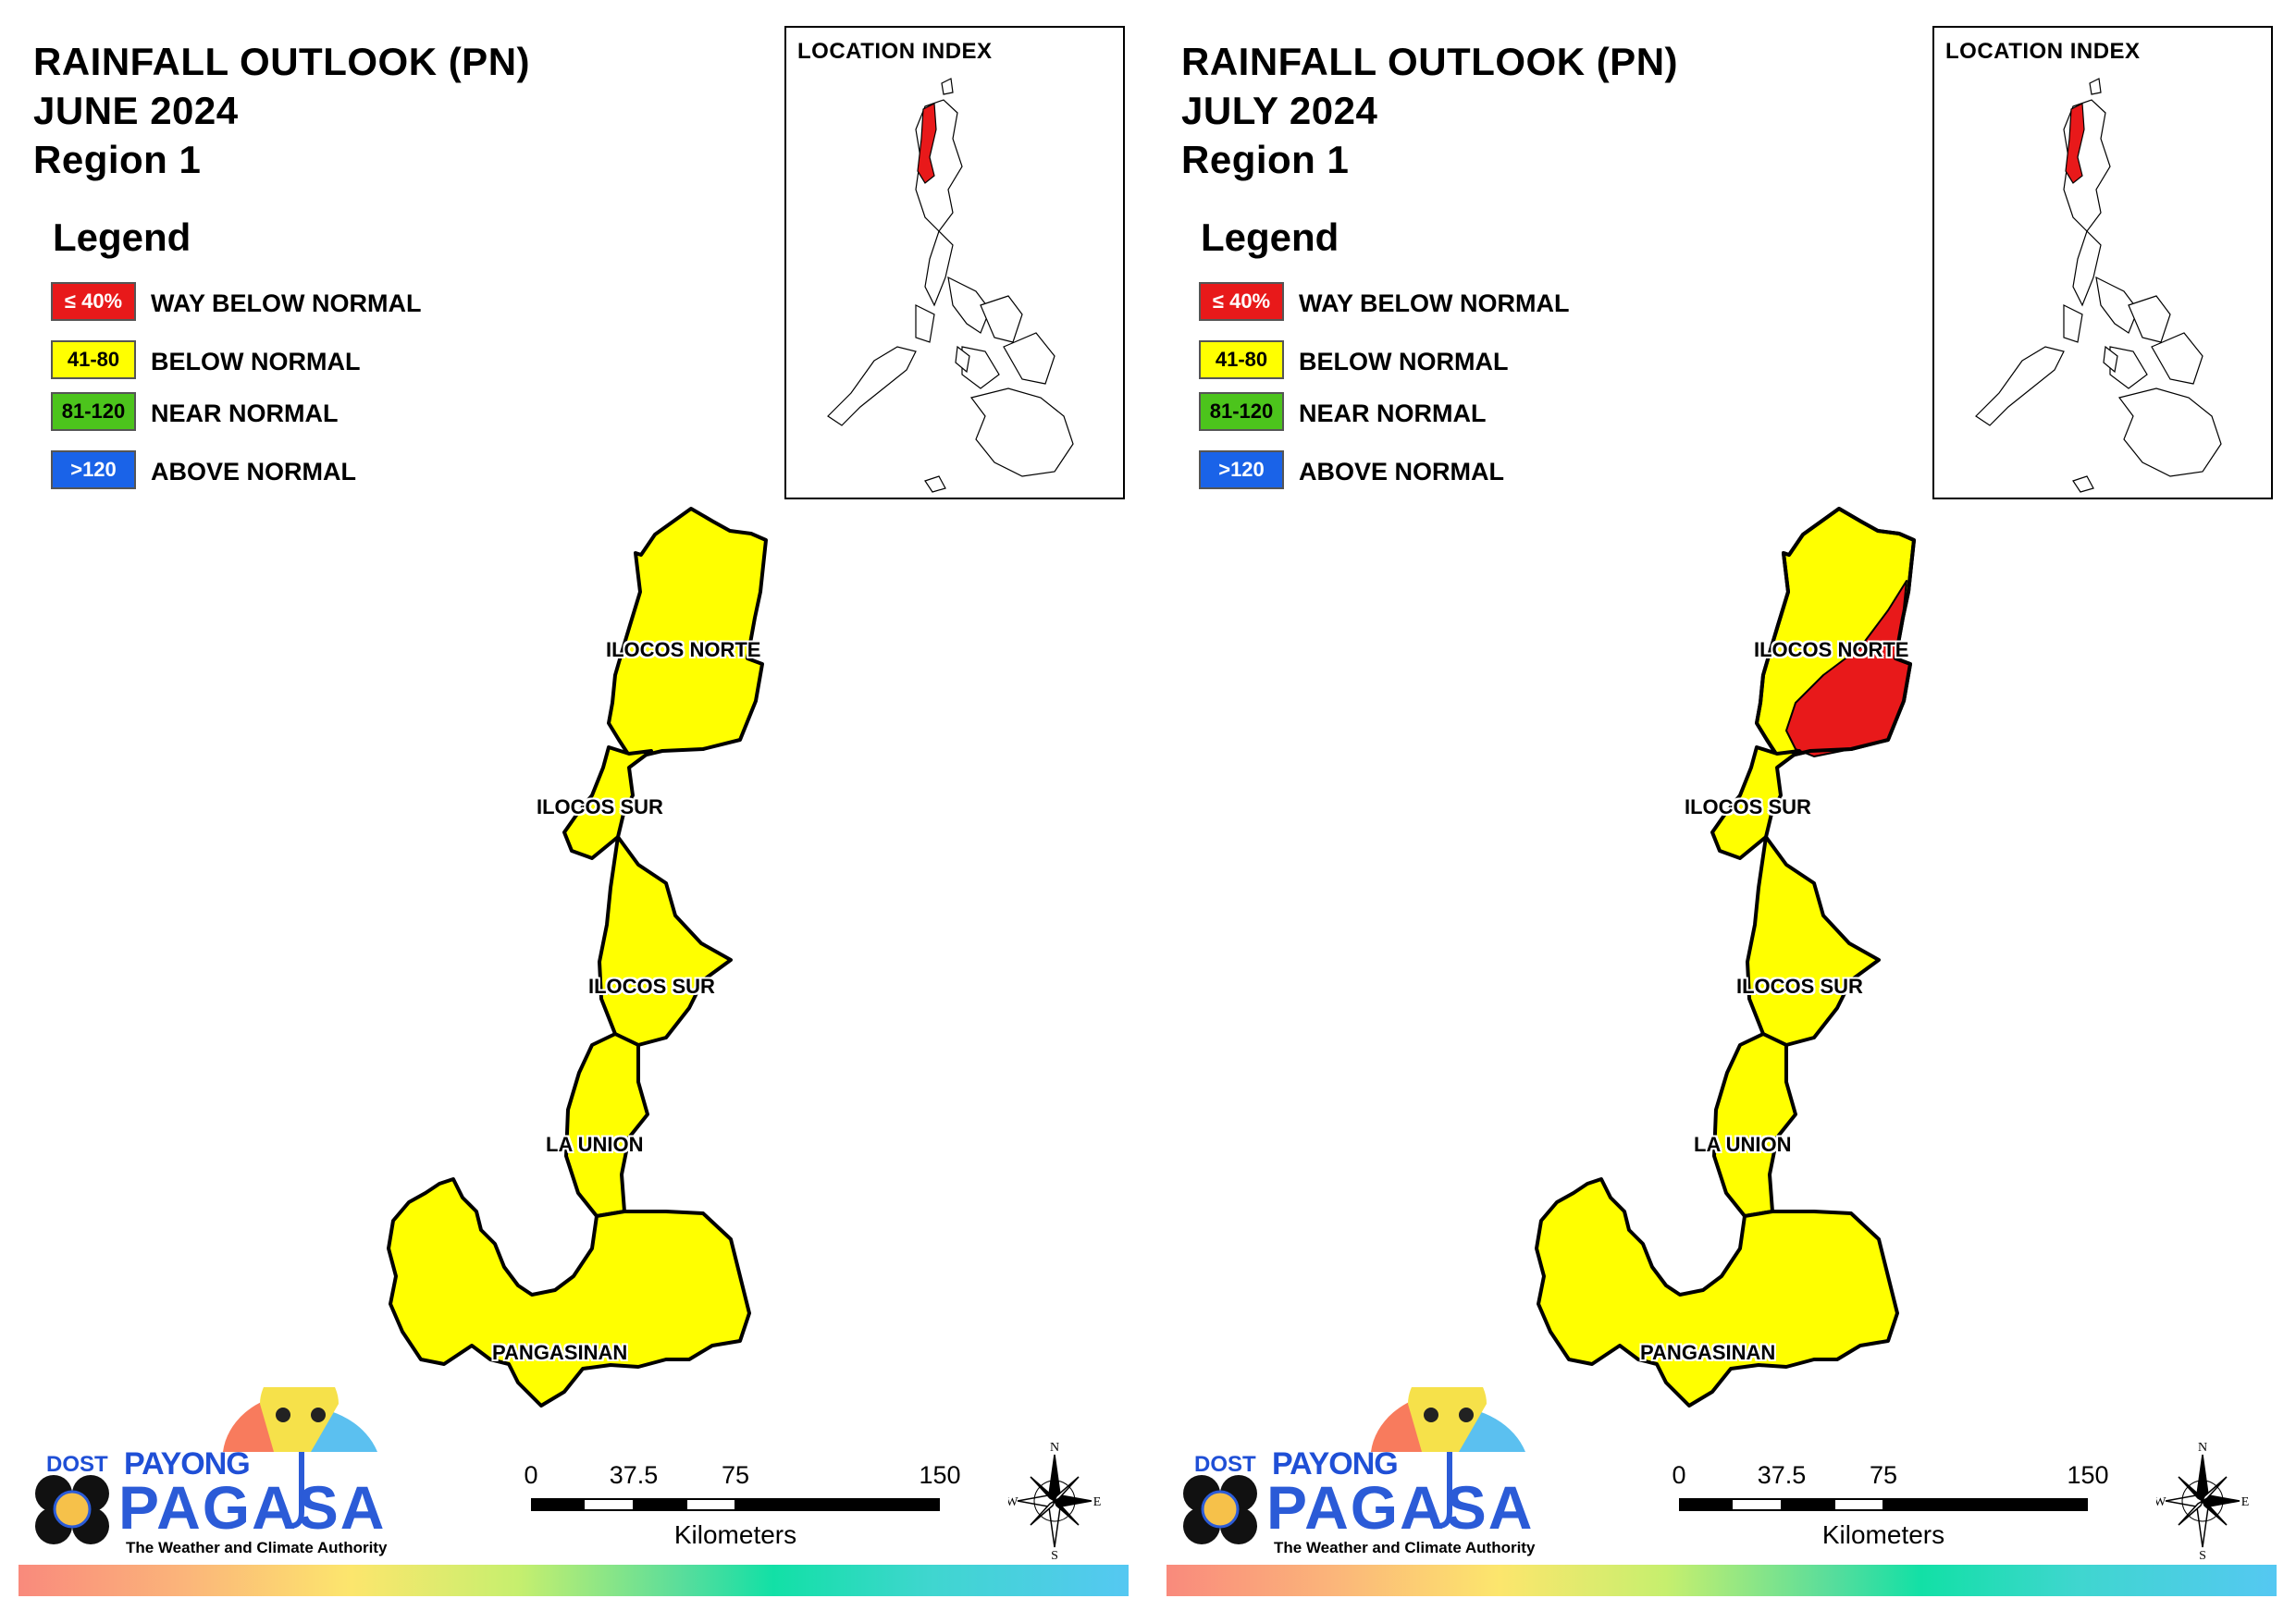 Image resolution: width=2296 pixels, height=1623 pixels. Describe the element at coordinates (1279, 110) in the screenshot. I see `title-line-2: JULY 2024` at that location.